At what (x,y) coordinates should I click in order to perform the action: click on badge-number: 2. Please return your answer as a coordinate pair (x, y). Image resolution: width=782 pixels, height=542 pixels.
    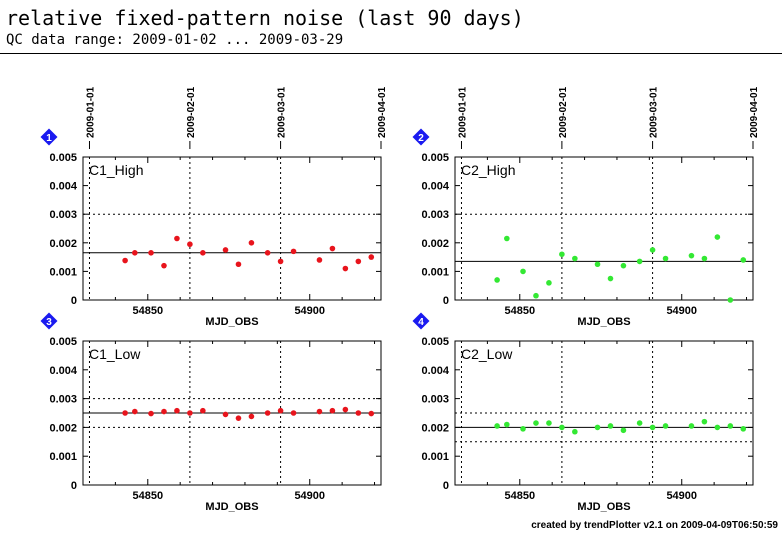
    Looking at the image, I should click on (421, 138).